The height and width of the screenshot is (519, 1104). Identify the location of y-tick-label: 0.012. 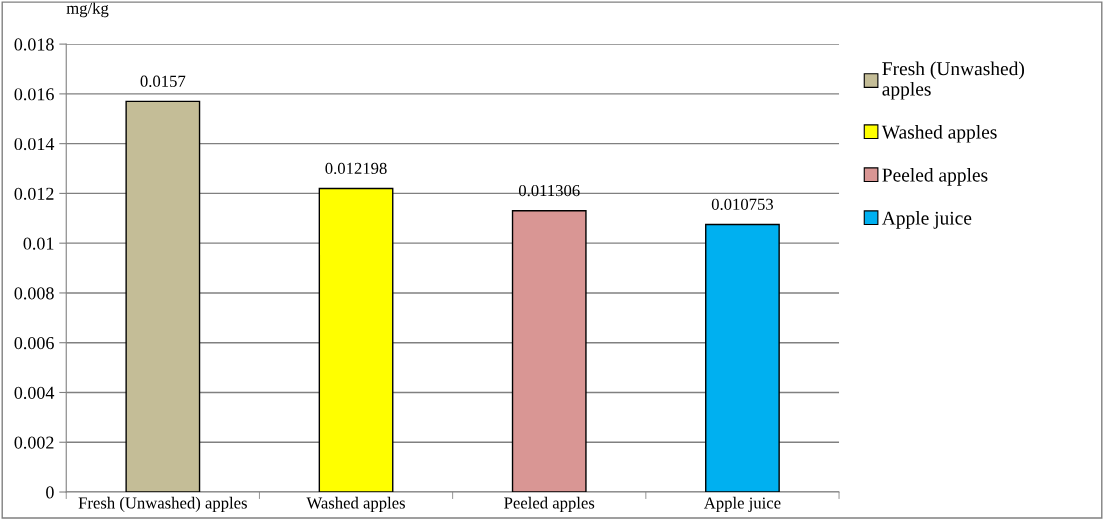
(34, 193).